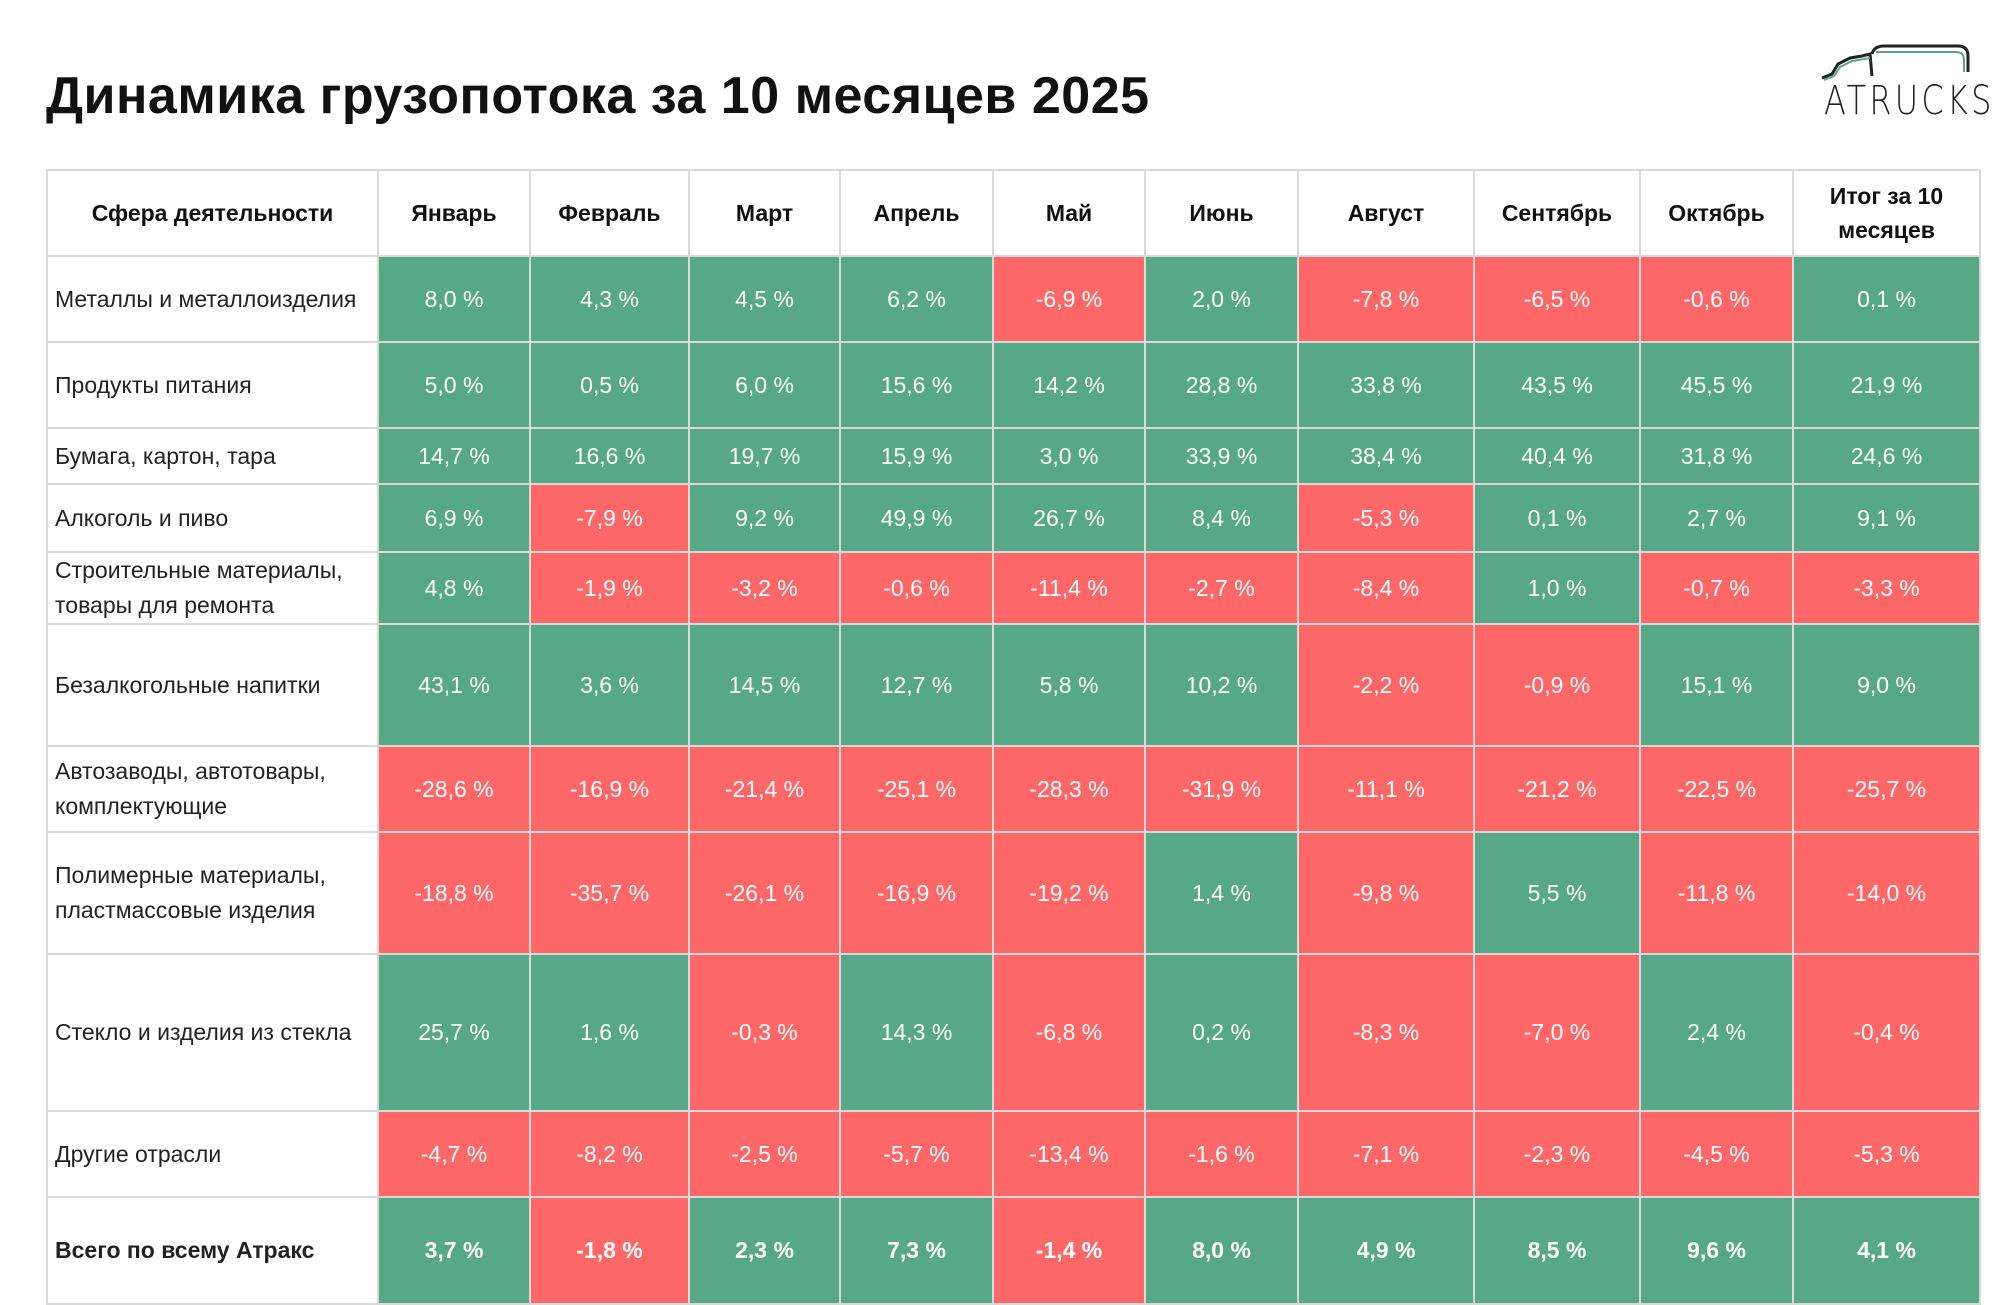 The height and width of the screenshot is (1305, 1999). Describe the element at coordinates (454, 1250) in the screenshot. I see `value-cell: 3,7 %` at that location.